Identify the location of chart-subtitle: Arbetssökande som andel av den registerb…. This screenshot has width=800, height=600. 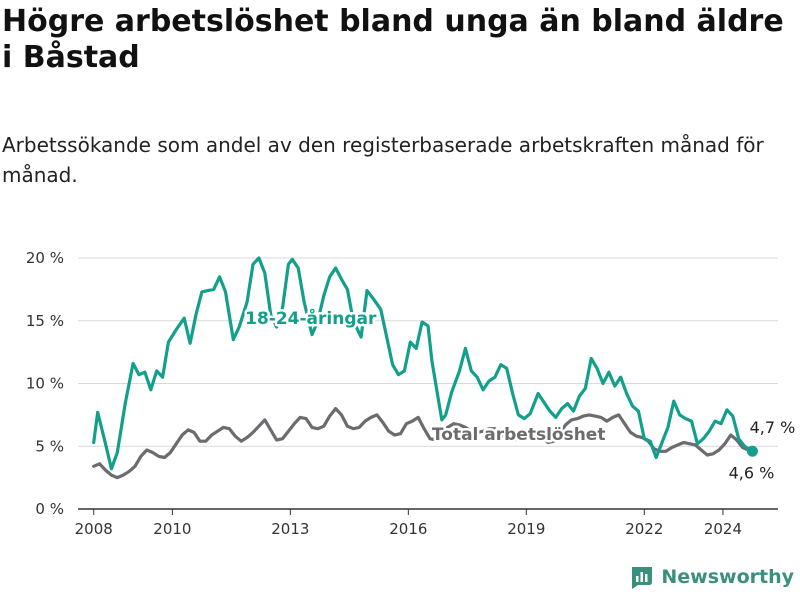
(383, 160).